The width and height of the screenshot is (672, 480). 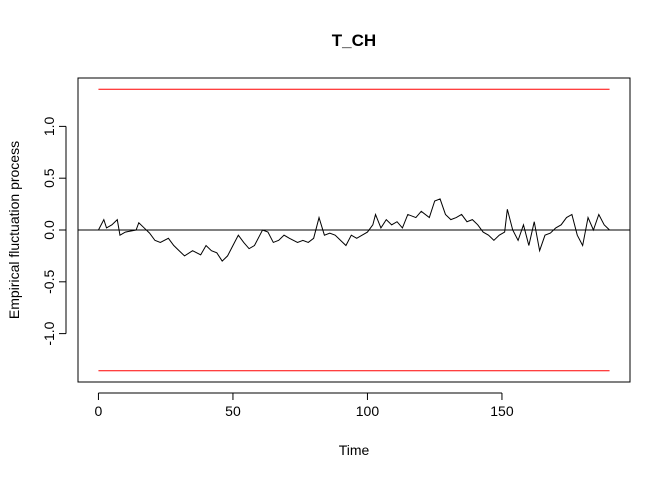 I want to click on x-tick-label: 0, so click(x=99, y=411).